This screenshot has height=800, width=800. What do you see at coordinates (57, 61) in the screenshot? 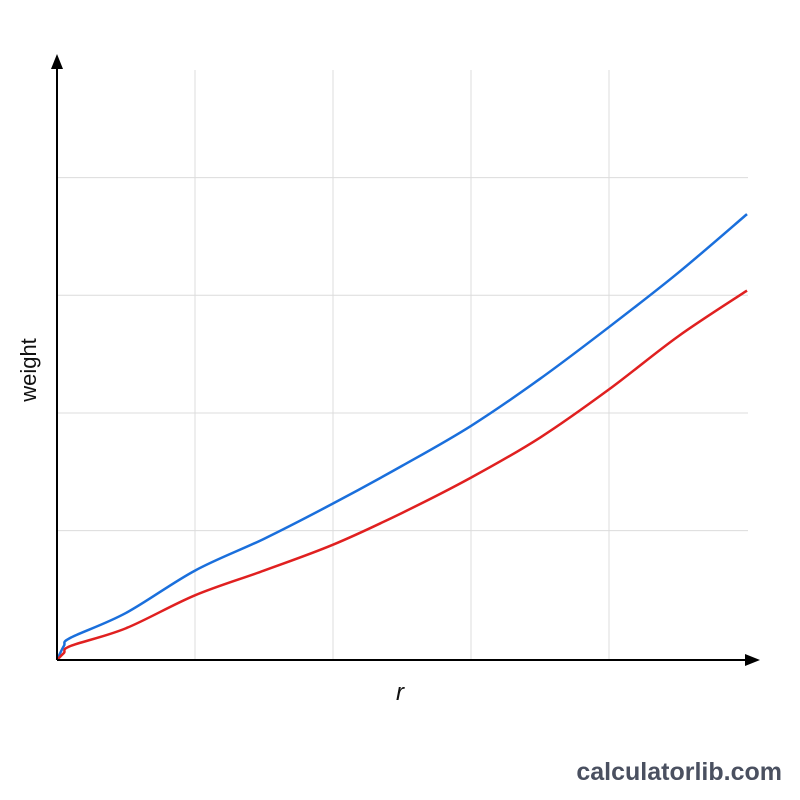
I see `y-axis-arrow` at bounding box center [57, 61].